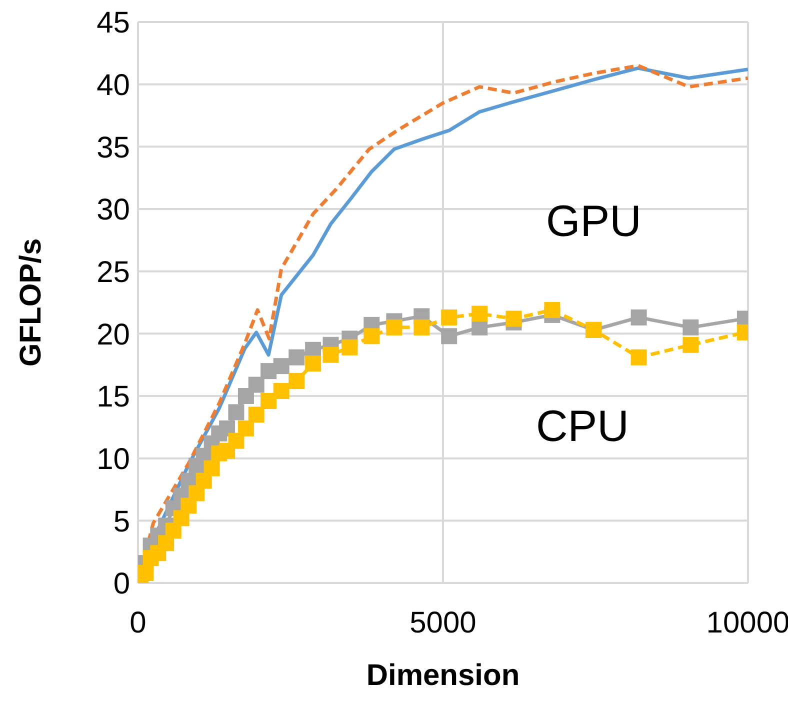  What do you see at coordinates (113, 459) in the screenshot?
I see `y-tick-label: 10` at bounding box center [113, 459].